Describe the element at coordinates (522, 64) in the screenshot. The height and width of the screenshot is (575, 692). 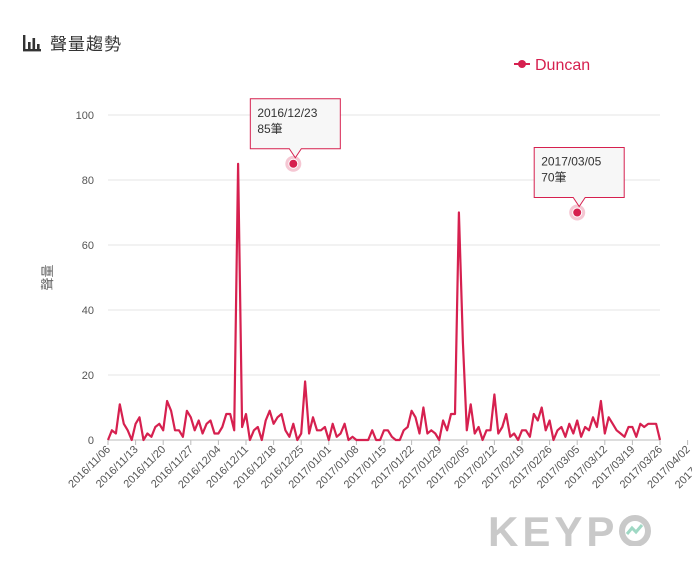
I see `legend-marker` at that location.